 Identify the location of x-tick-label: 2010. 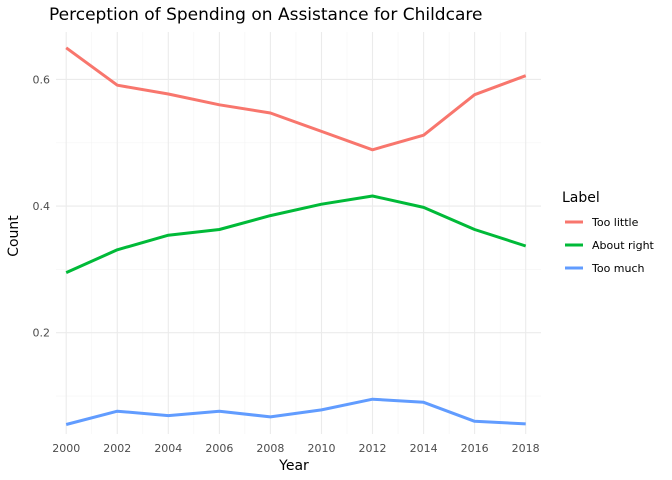
(321, 448).